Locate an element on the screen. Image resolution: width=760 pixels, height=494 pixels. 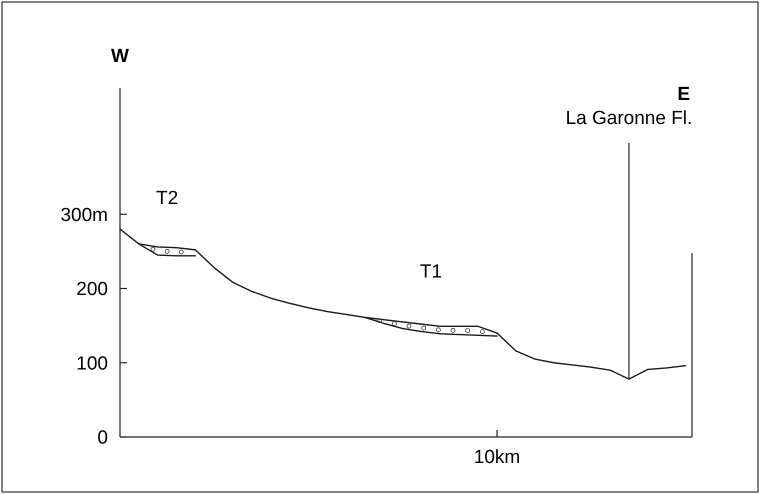
text: W is located at coordinates (120, 56).